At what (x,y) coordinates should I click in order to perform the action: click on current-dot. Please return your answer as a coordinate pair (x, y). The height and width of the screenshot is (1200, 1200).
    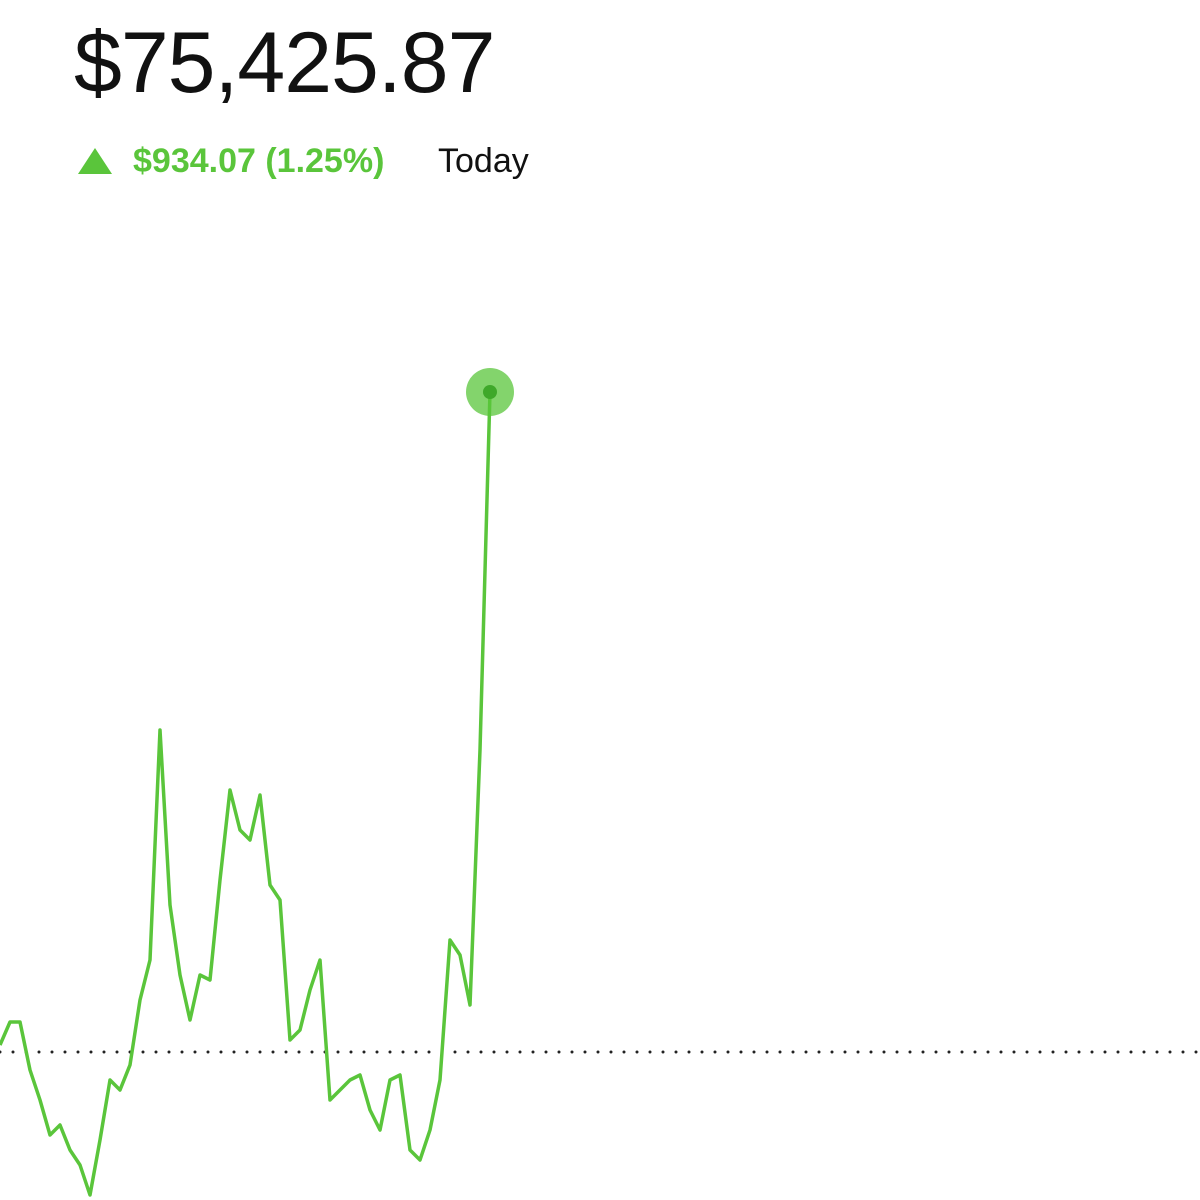
    Looking at the image, I should click on (490, 392).